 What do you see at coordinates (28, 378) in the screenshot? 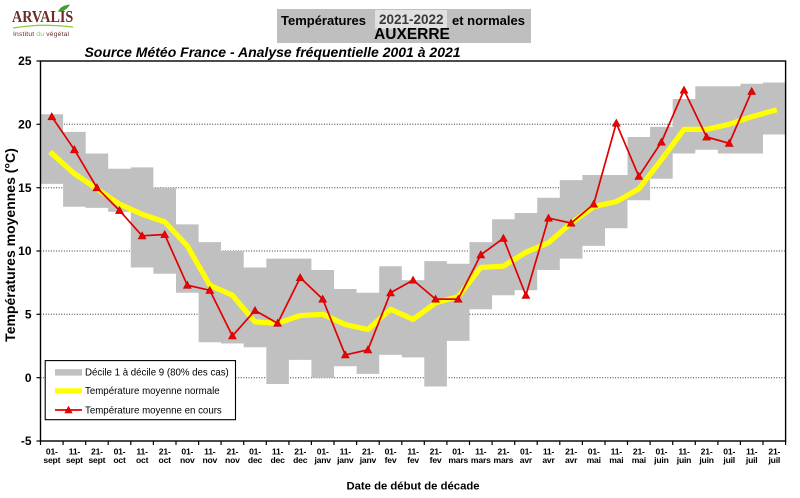
I see `svg-text: 0` at bounding box center [28, 378].